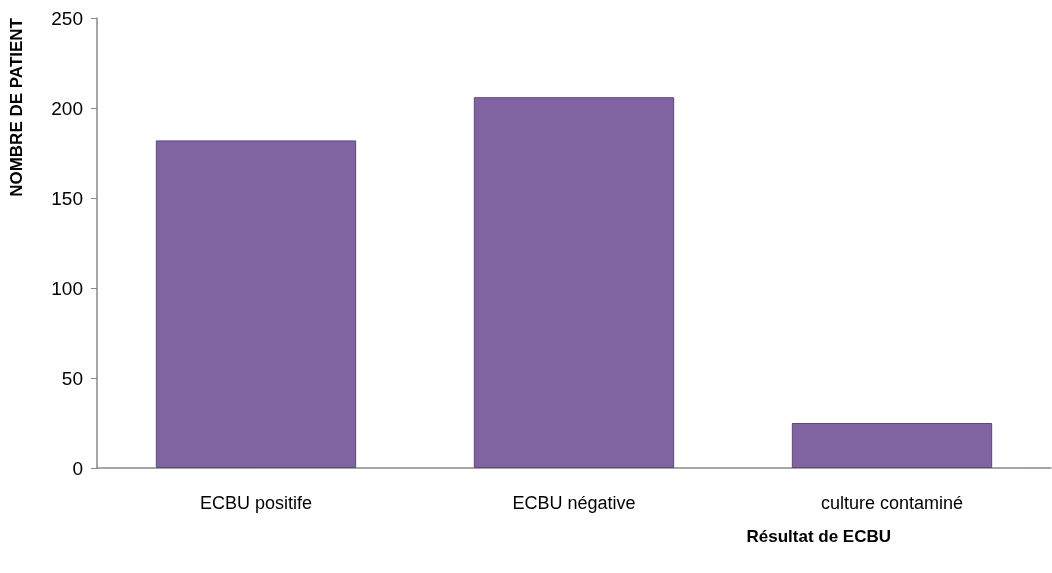  I want to click on y-tick-label: 100, so click(67, 288).